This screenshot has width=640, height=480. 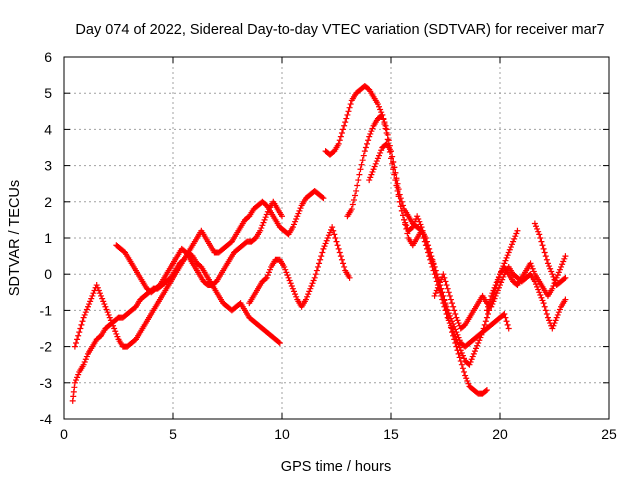 I want to click on y-tick-label: -3, so click(x=46, y=383).